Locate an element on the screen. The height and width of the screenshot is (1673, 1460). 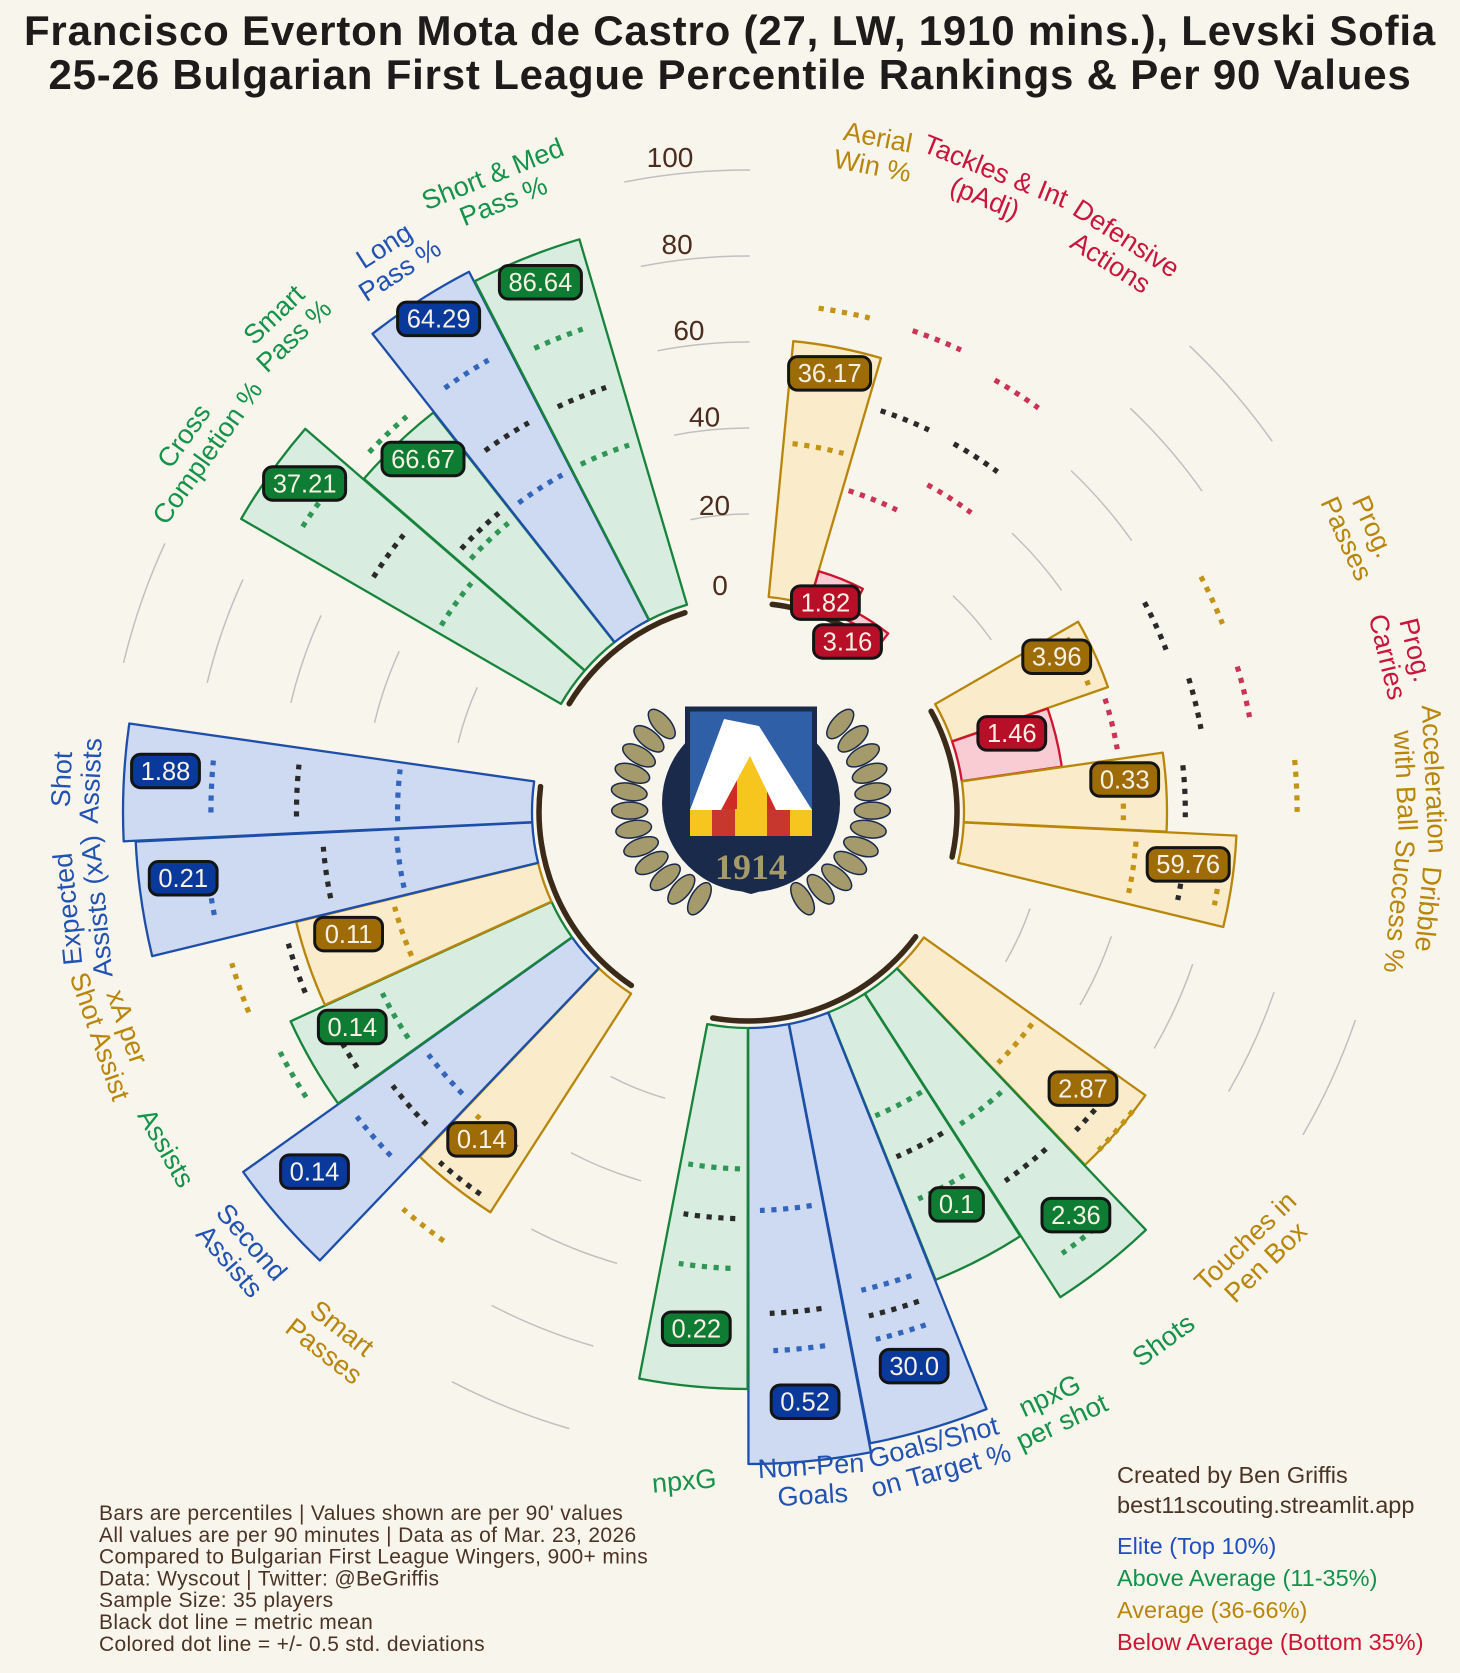
svg-text: Accelerationwith Ball is located at coordinates (1420, 779).